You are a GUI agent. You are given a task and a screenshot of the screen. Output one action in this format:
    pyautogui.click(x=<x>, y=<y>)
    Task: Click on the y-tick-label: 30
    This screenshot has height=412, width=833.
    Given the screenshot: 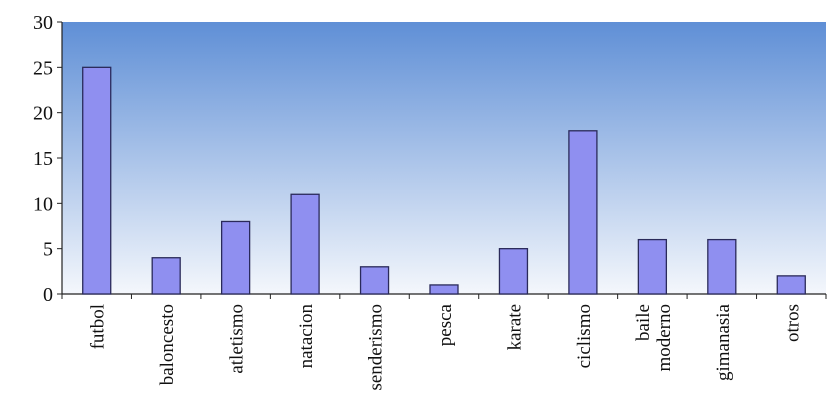 What is the action you would take?
    pyautogui.click(x=43, y=23)
    